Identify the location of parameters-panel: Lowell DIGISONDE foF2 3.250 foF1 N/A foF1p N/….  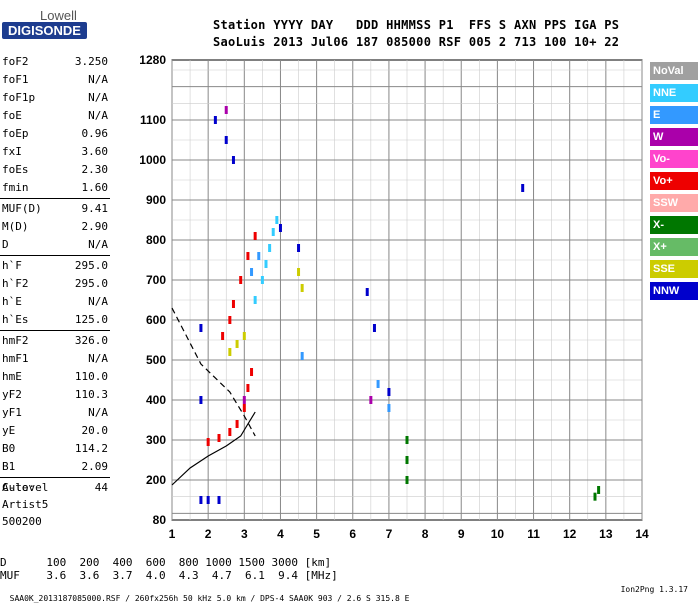
(56, 270).